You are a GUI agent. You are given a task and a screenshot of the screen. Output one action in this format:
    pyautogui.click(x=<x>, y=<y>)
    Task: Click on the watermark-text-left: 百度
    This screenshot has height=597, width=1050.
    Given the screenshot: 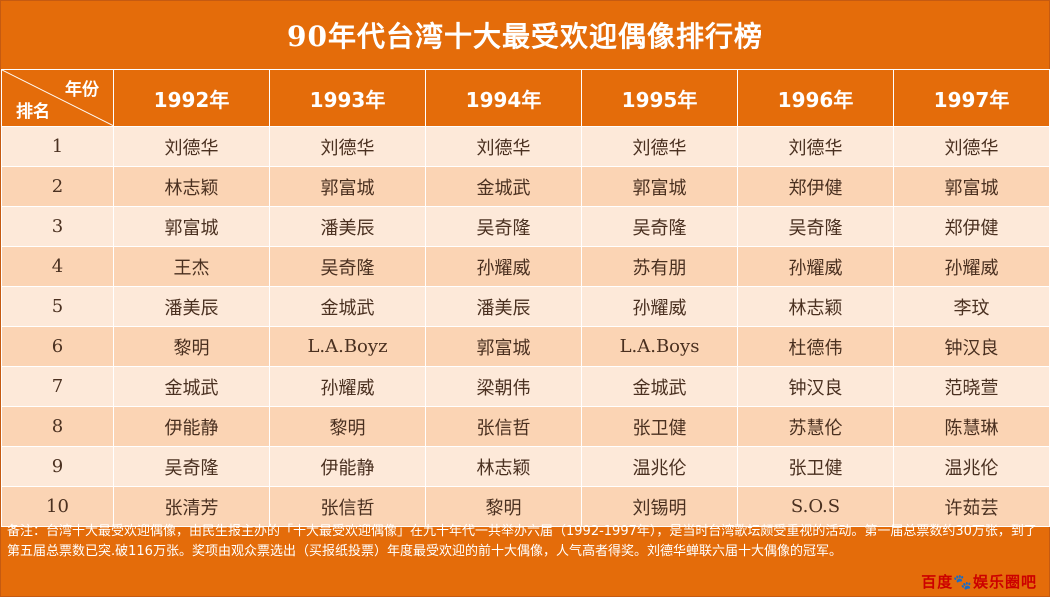 What is the action you would take?
    pyautogui.click(x=937, y=582)
    